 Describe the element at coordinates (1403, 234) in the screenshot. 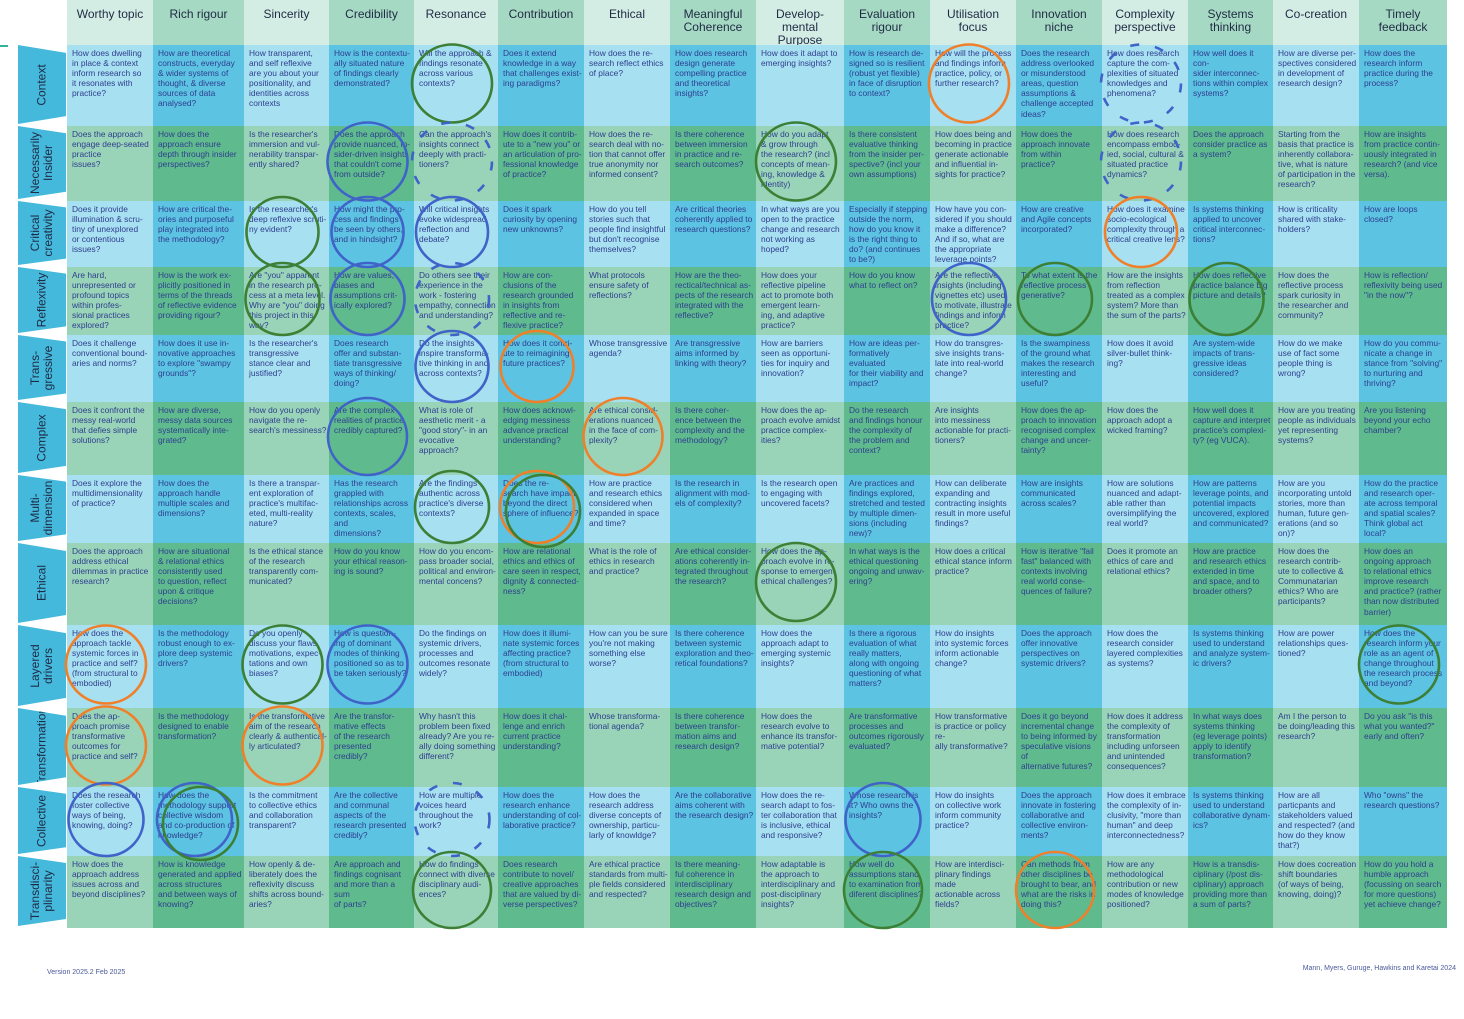

I see `criteria-cell-critical-creativity-timely-feedback: How are loops closed?` at that location.